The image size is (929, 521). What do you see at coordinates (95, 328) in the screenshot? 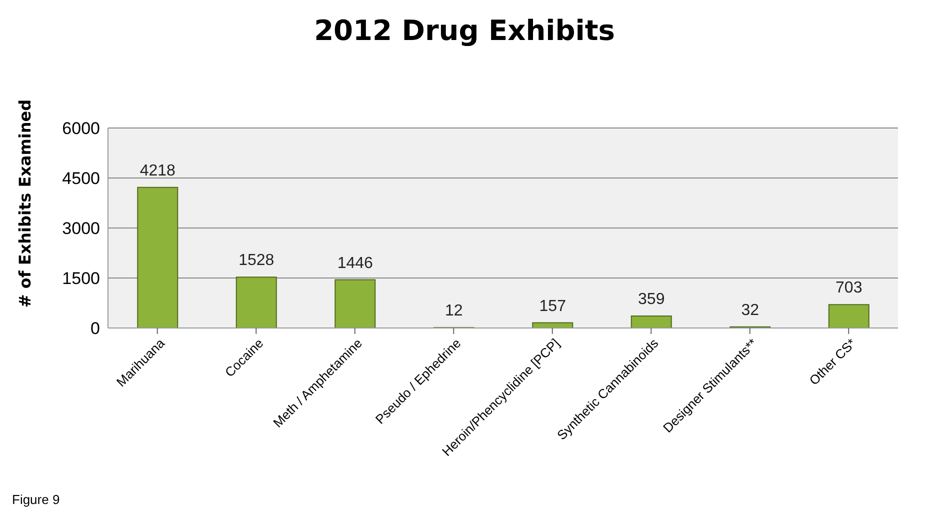
I see `y-tick-label: 0` at bounding box center [95, 328].